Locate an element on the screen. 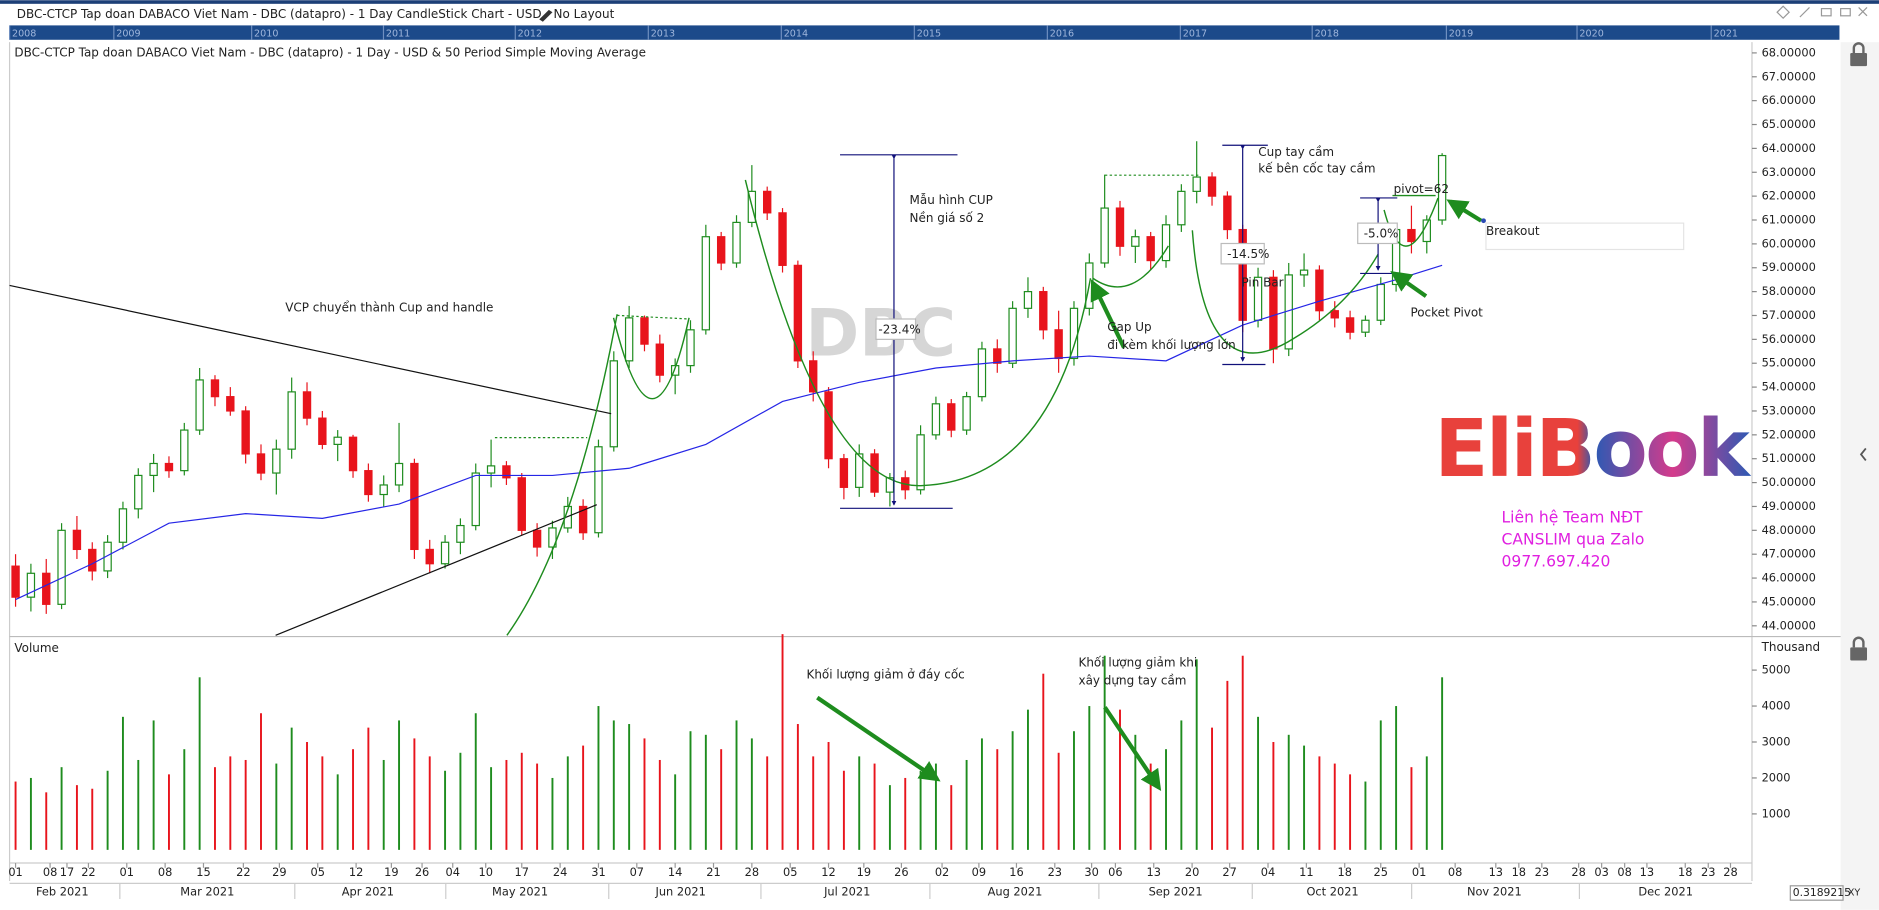 Image resolution: width=1879 pixels, height=910 pixels. x-tick-label: 20 is located at coordinates (1192, 872).